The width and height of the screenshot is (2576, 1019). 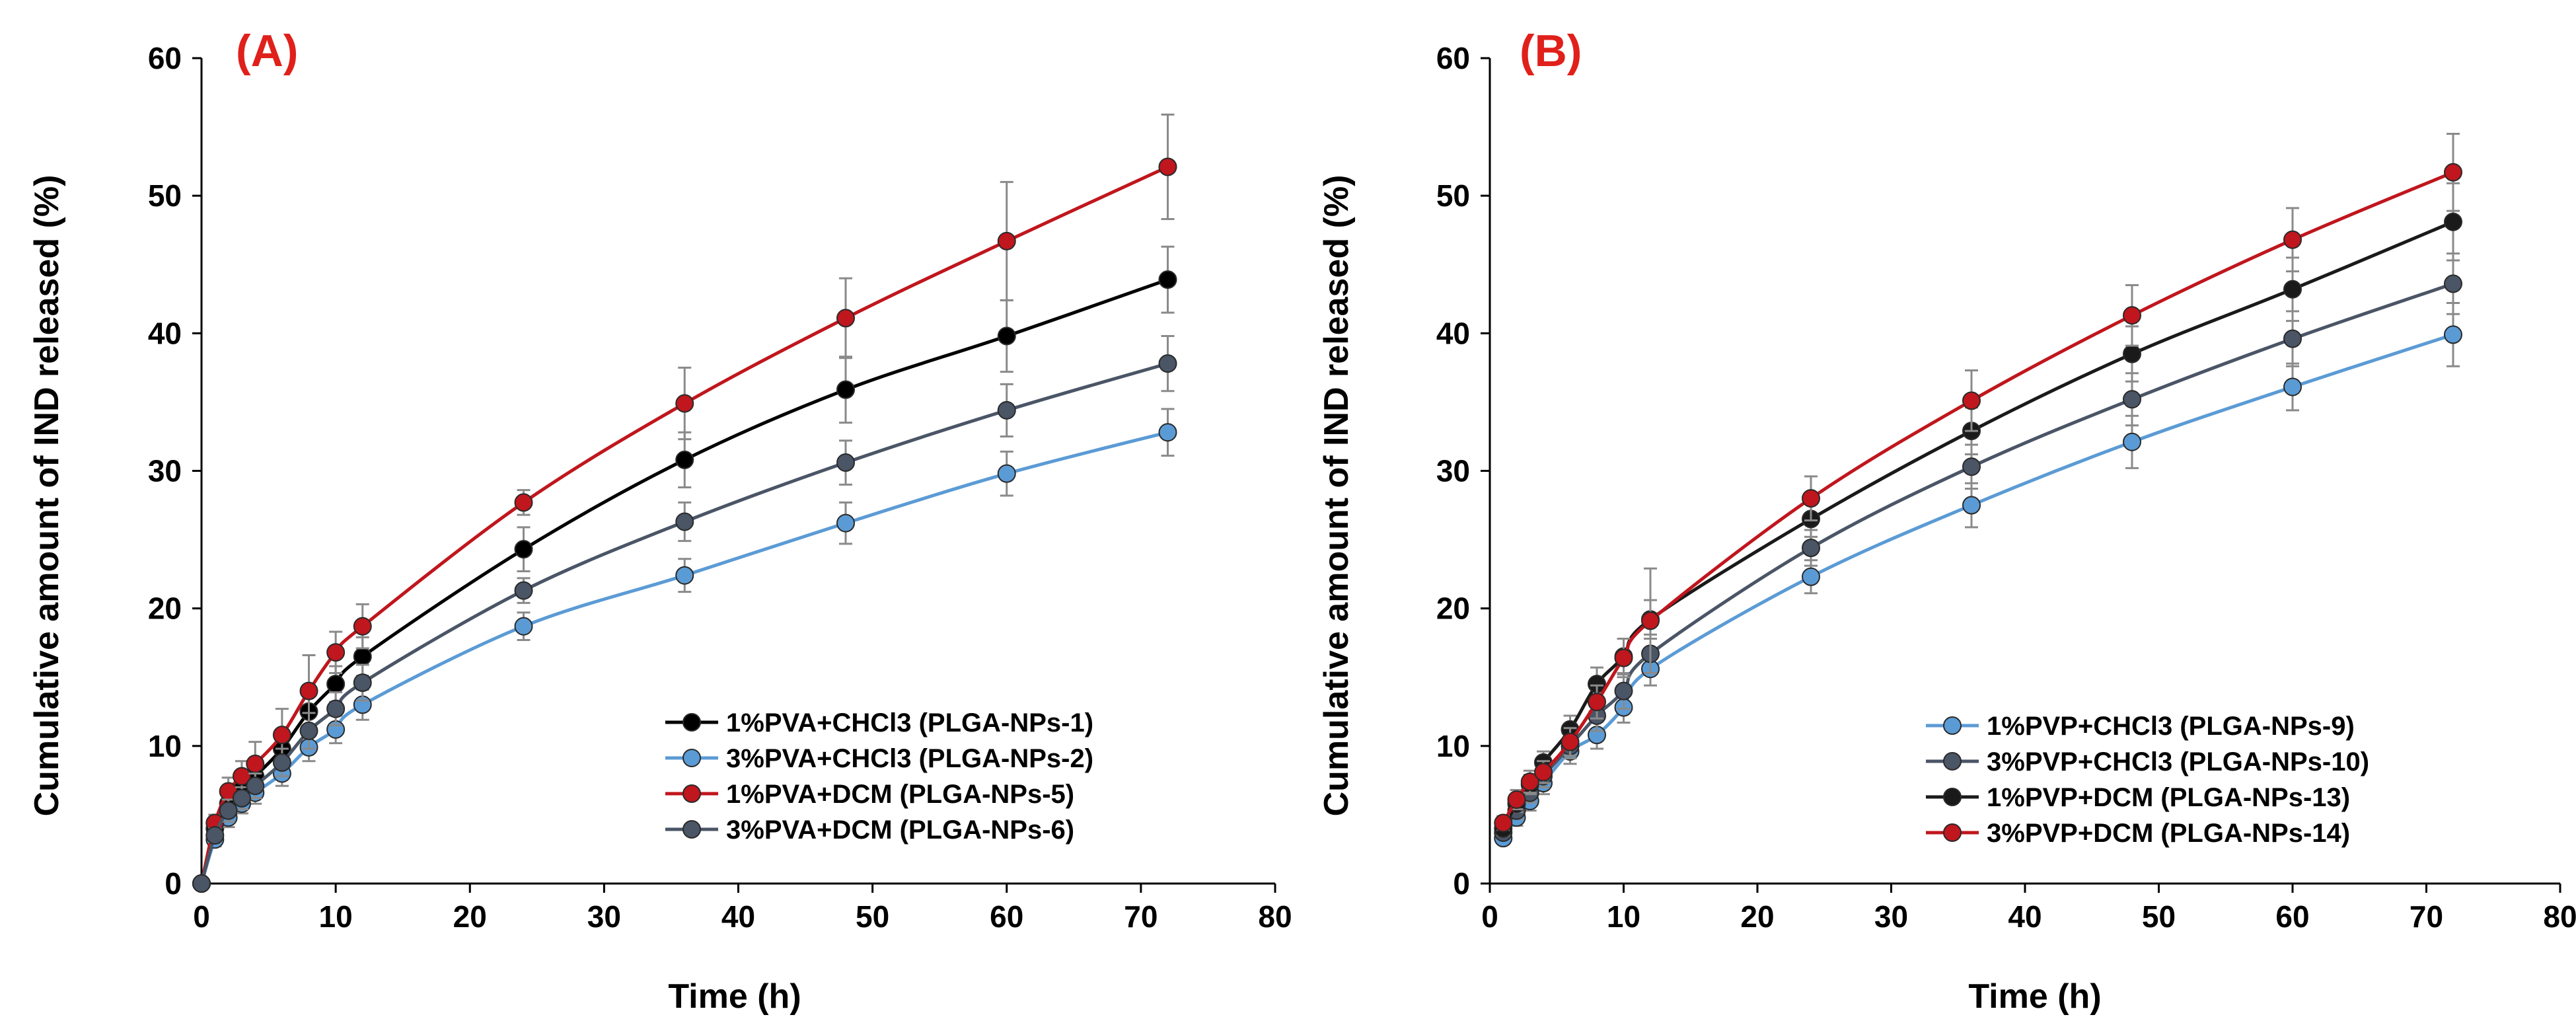 What do you see at coordinates (872, 916) in the screenshot?
I see `panel-a-x-tick-label: 50` at bounding box center [872, 916].